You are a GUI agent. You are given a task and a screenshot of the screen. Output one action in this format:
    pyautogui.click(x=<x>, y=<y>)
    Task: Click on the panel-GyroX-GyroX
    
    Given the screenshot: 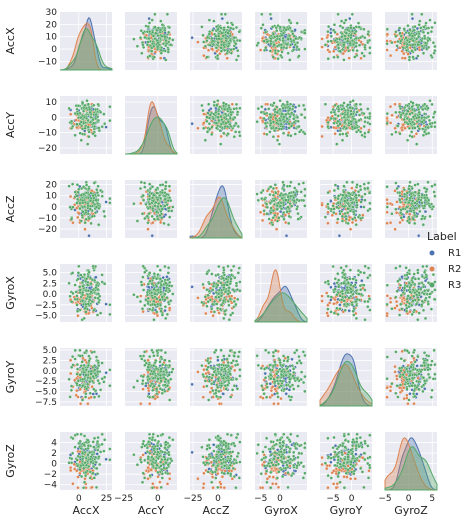 What is the action you would take?
    pyautogui.click(x=281, y=293)
    